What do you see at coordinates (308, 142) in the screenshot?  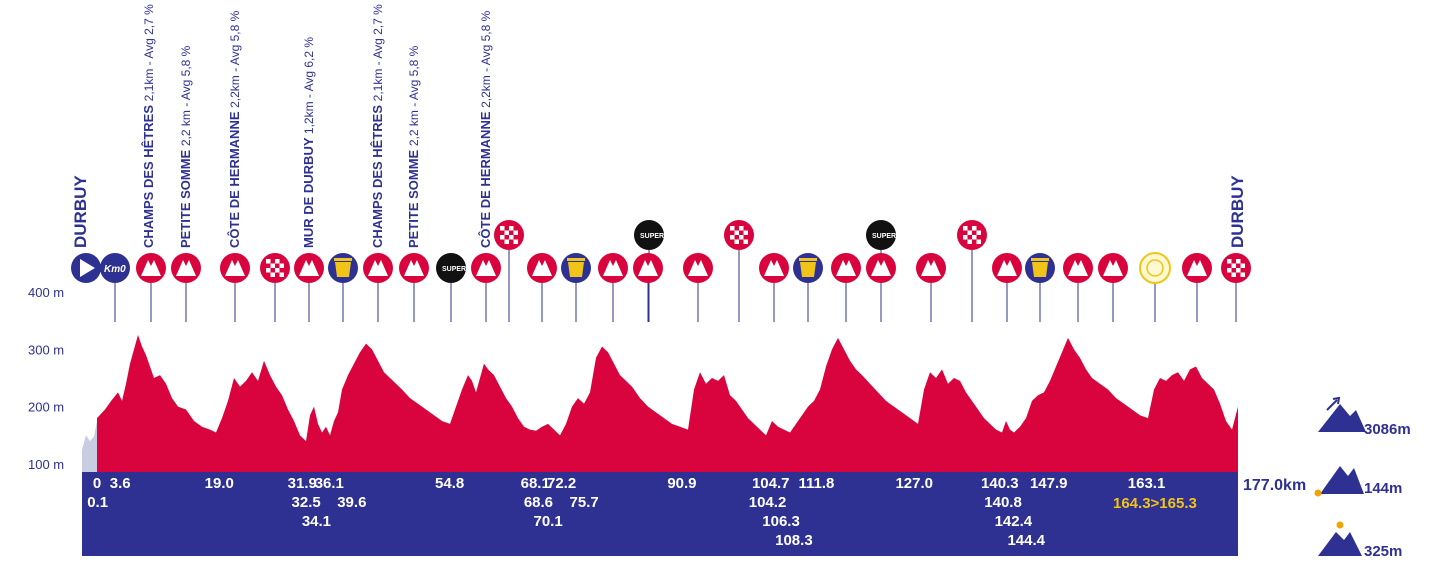 I see `climb-label: MUR DE DURBUY 1,2km - Avg 6,2 %` at bounding box center [308, 142].